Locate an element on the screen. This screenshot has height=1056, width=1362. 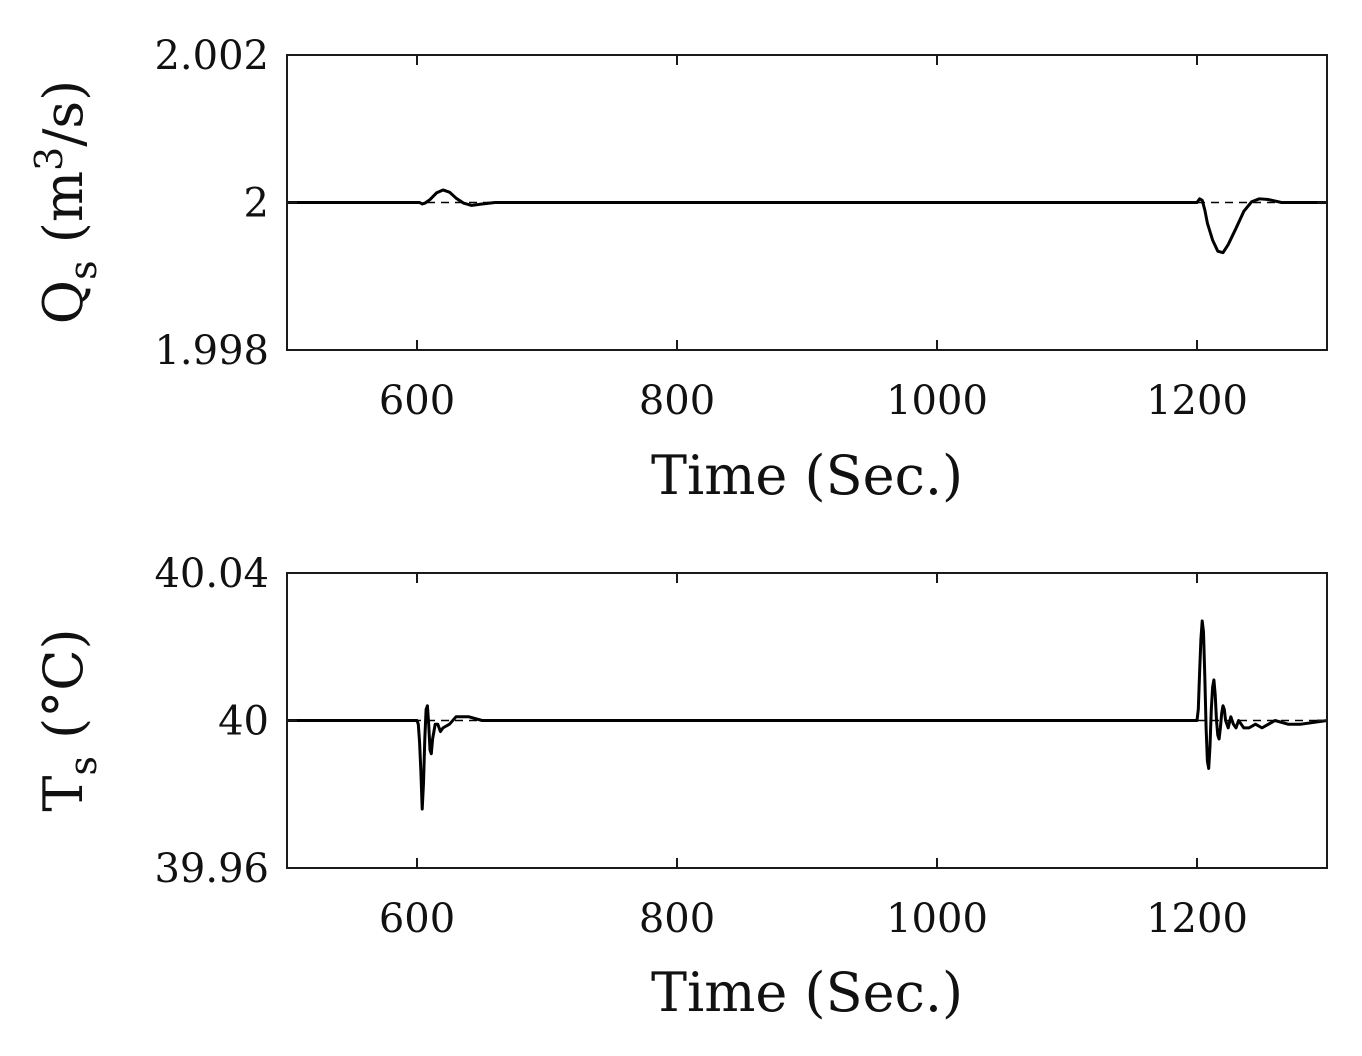
y-tick-label: 40 is located at coordinates (243, 722).